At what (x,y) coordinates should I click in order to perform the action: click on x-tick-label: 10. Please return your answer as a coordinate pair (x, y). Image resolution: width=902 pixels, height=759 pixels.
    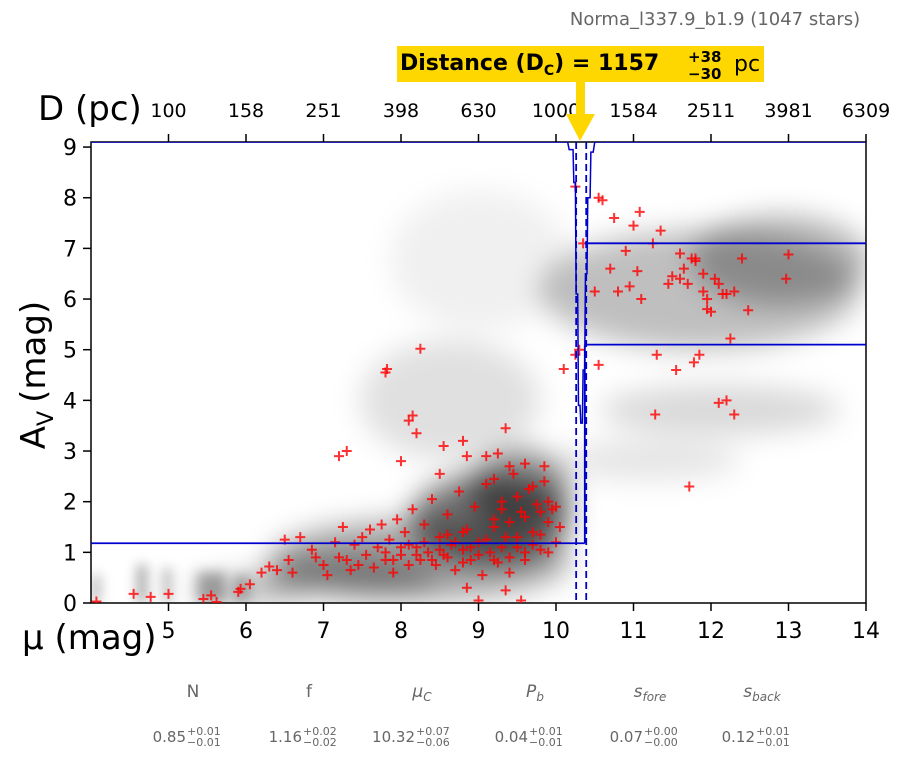
    Looking at the image, I should click on (556, 631).